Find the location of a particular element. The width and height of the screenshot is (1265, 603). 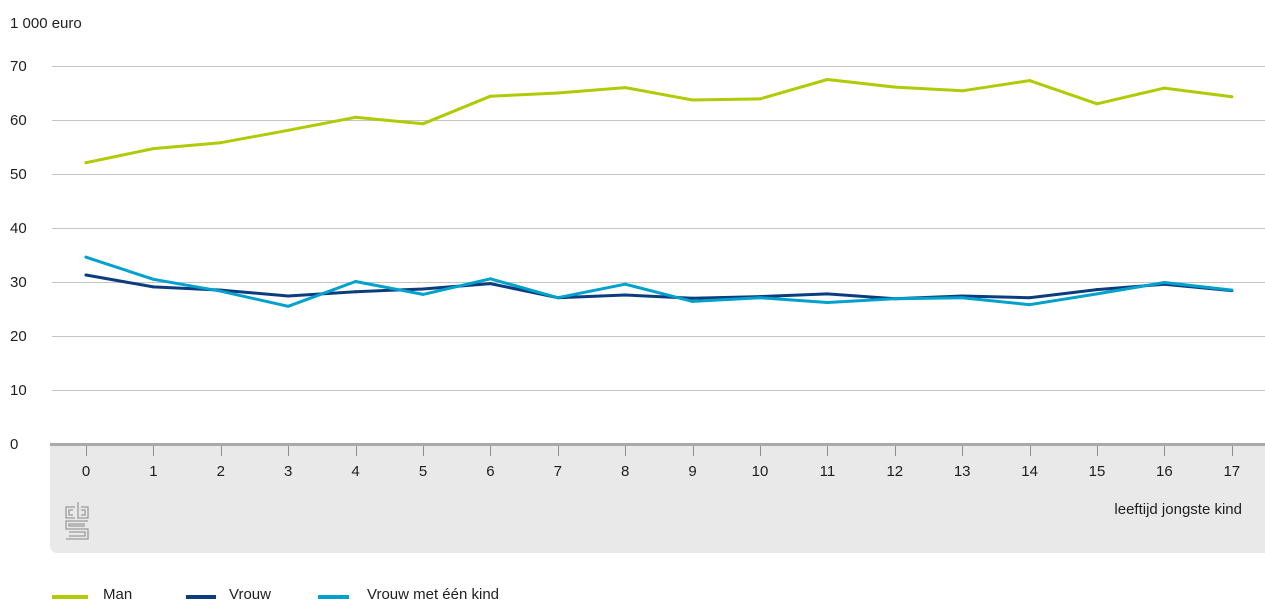

y-tick-label: 50 is located at coordinates (18, 174).